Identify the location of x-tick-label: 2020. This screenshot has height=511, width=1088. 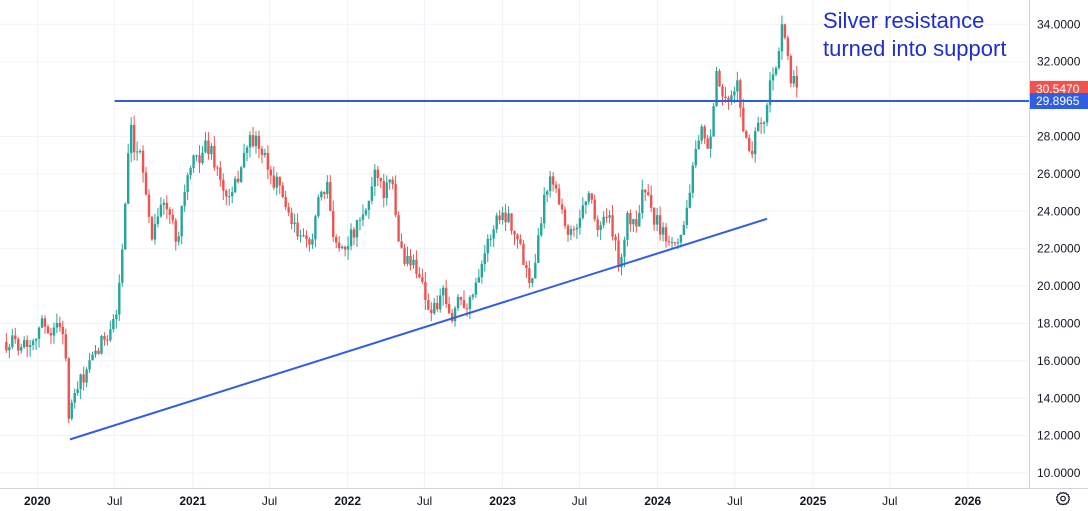
(37, 501).